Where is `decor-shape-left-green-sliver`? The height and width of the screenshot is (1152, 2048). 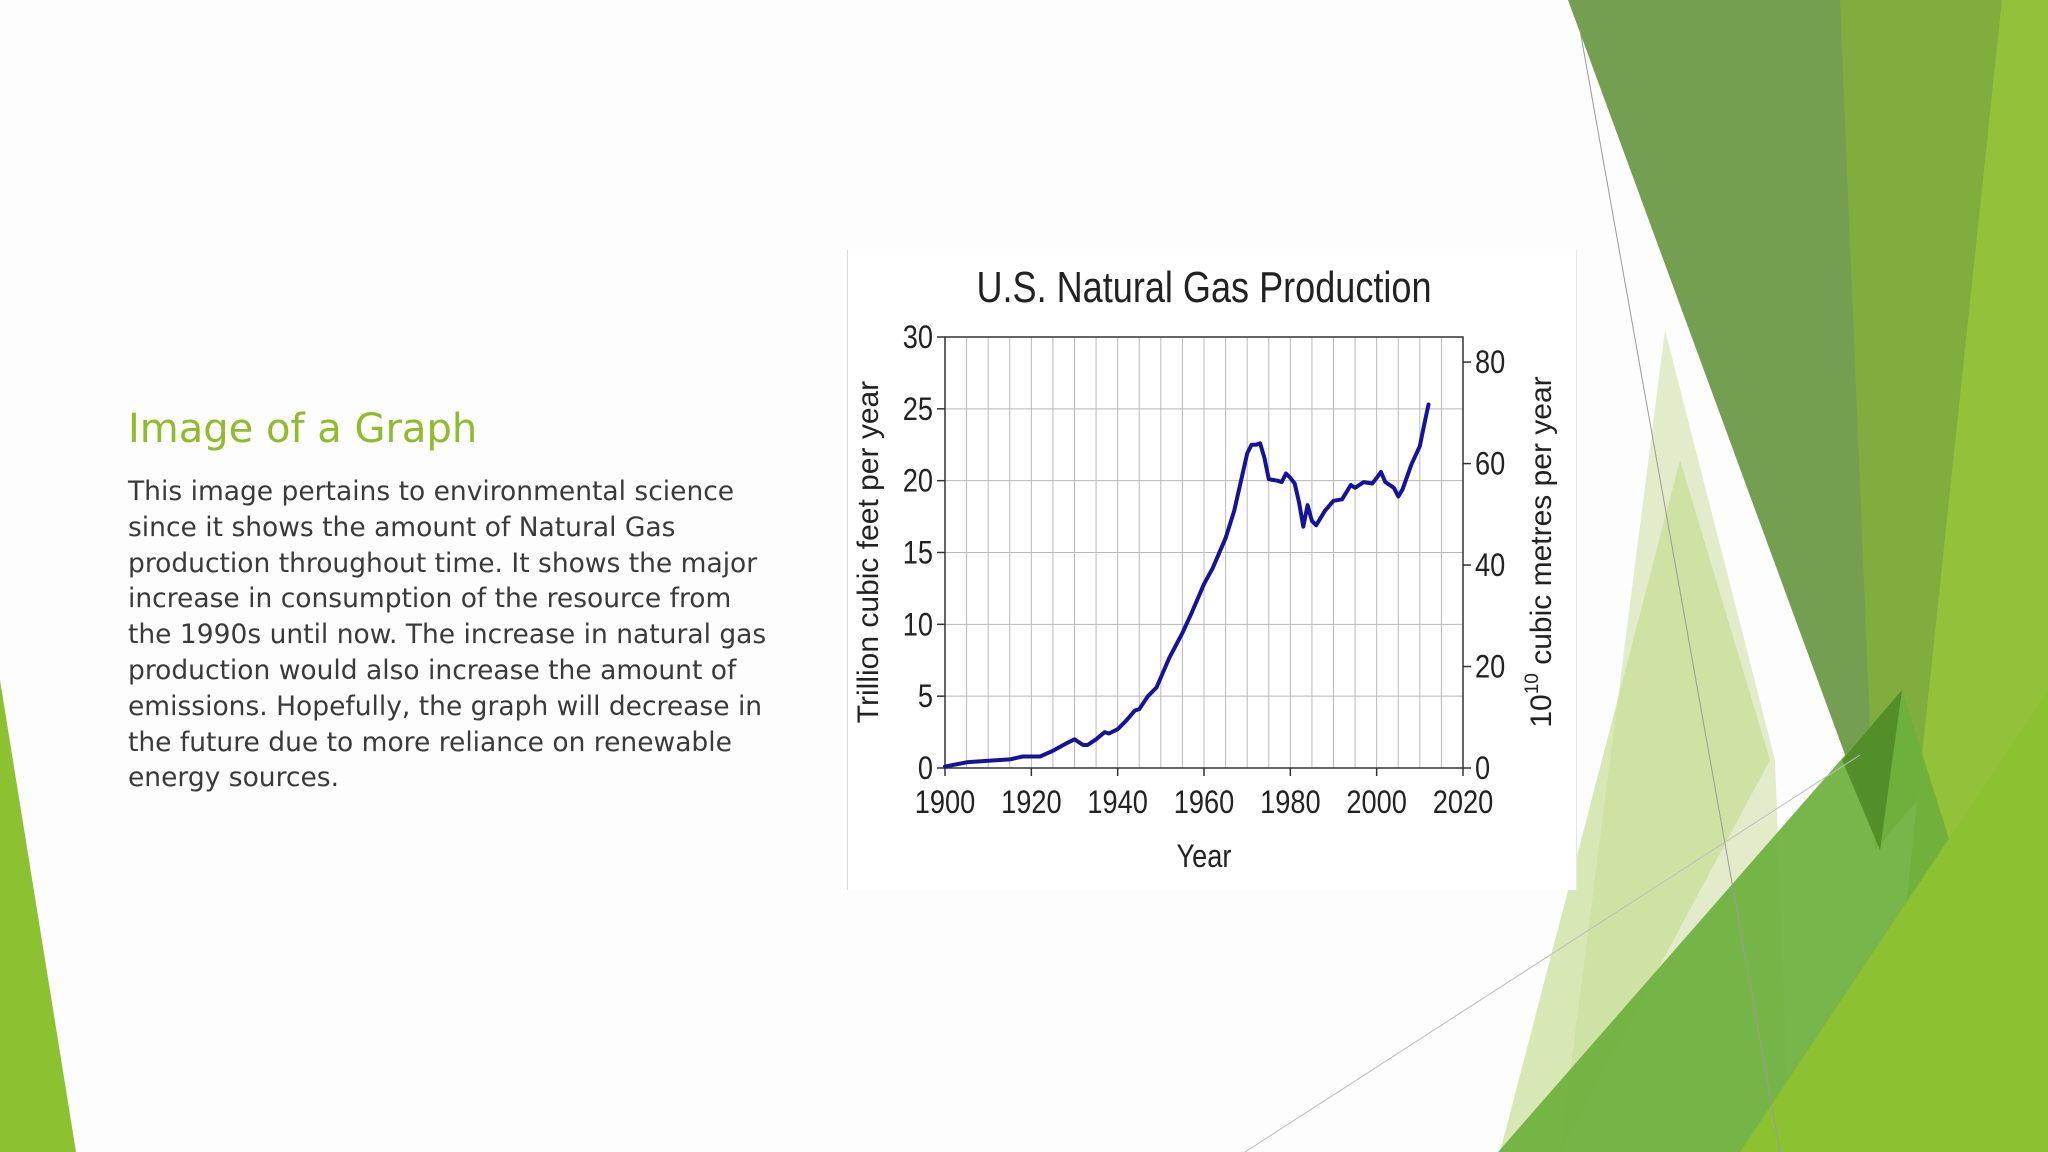
decor-shape-left-green-sliver is located at coordinates (38, 916).